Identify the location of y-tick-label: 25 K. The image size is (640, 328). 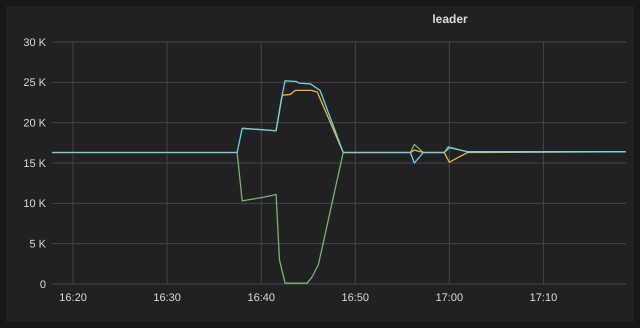
(35, 83).